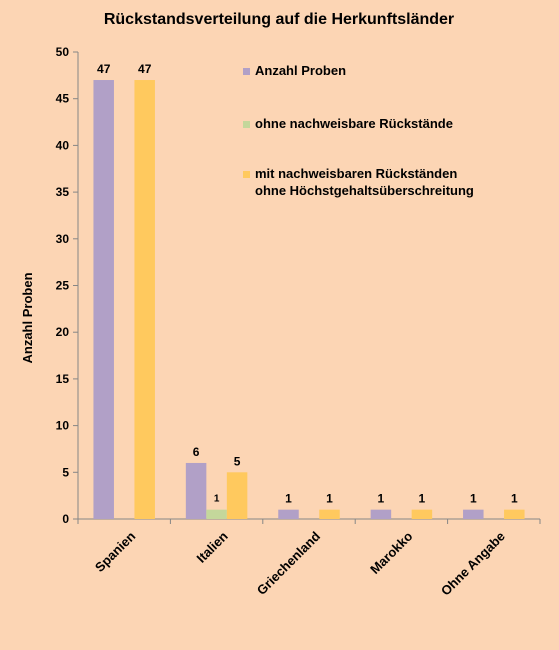 The width and height of the screenshot is (559, 650). I want to click on y-tick-label: 5, so click(65, 472).